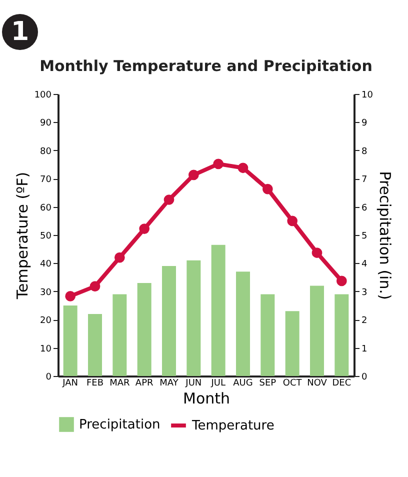  I want to click on x-tick-label: JAN, so click(70, 383).